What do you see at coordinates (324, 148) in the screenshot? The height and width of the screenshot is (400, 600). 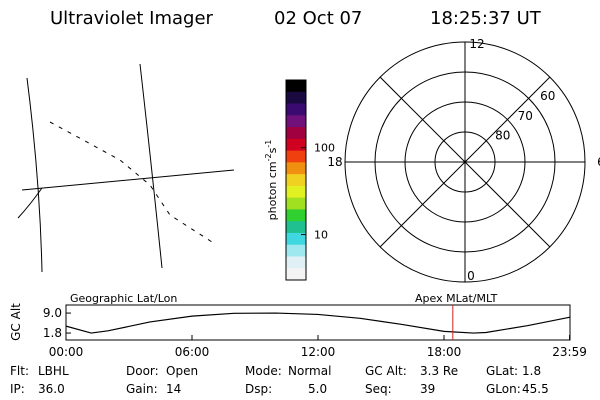 I see `colorbar-tick-label: 100` at bounding box center [324, 148].